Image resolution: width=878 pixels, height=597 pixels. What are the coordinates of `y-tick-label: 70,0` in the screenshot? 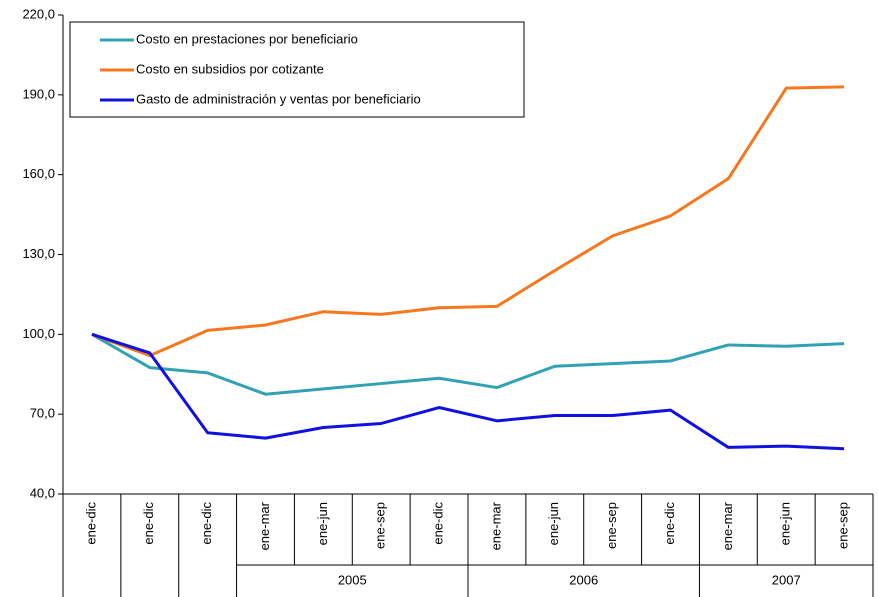 It's located at (42, 413).